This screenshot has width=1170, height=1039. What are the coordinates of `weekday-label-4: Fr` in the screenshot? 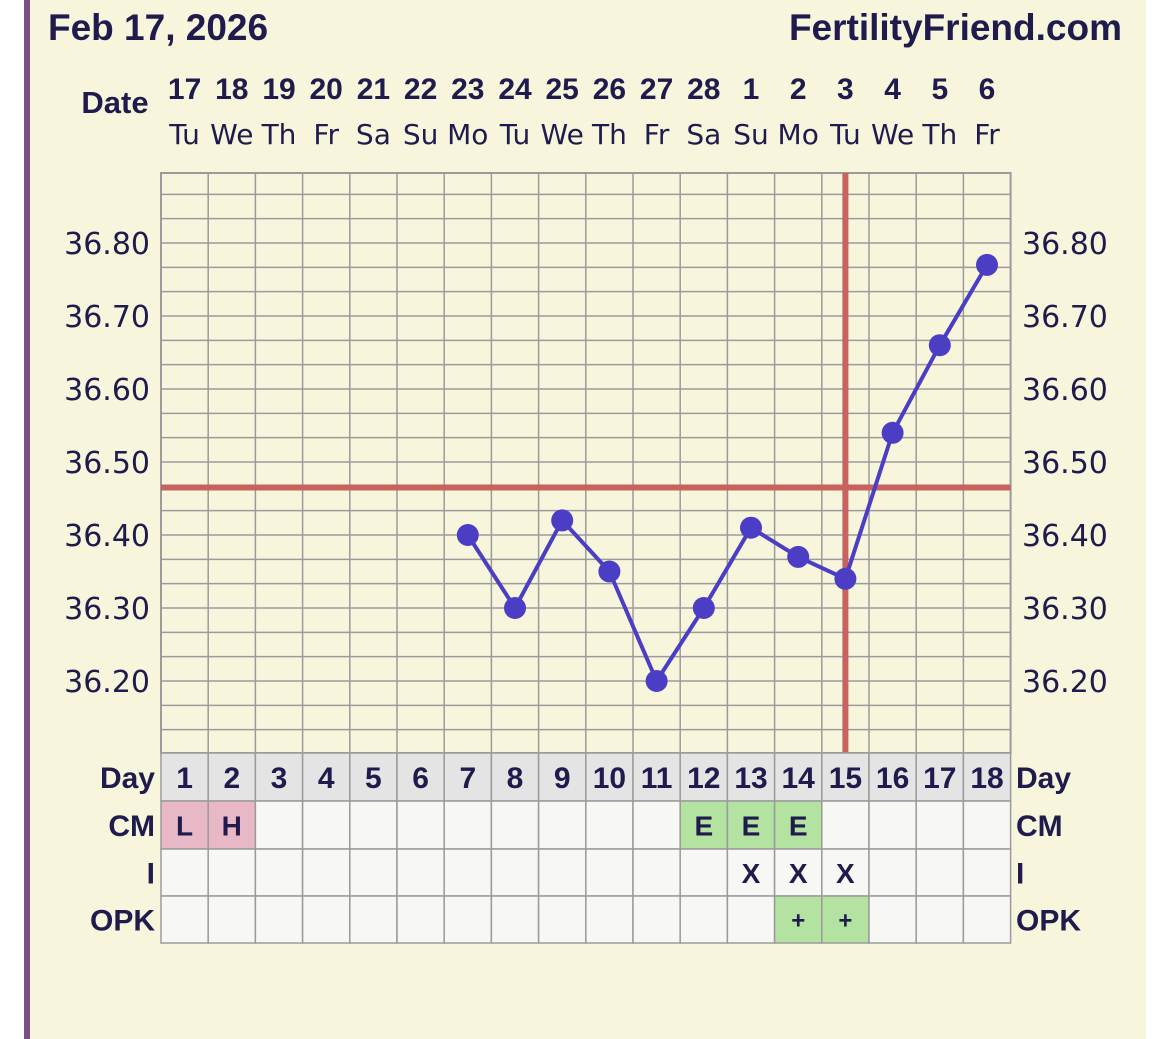 It's located at (326, 134).